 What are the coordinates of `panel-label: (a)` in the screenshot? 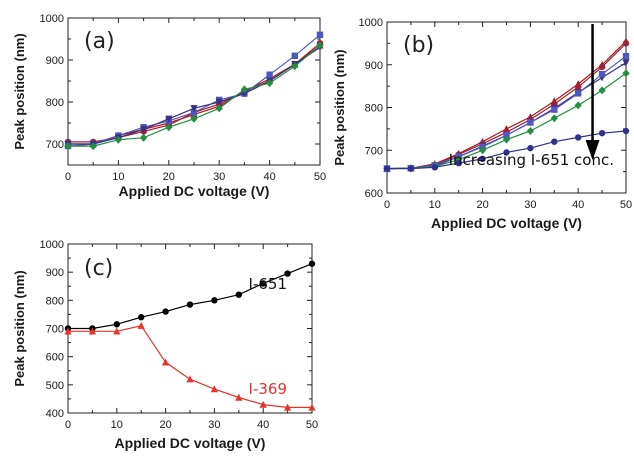 It's located at (99, 41).